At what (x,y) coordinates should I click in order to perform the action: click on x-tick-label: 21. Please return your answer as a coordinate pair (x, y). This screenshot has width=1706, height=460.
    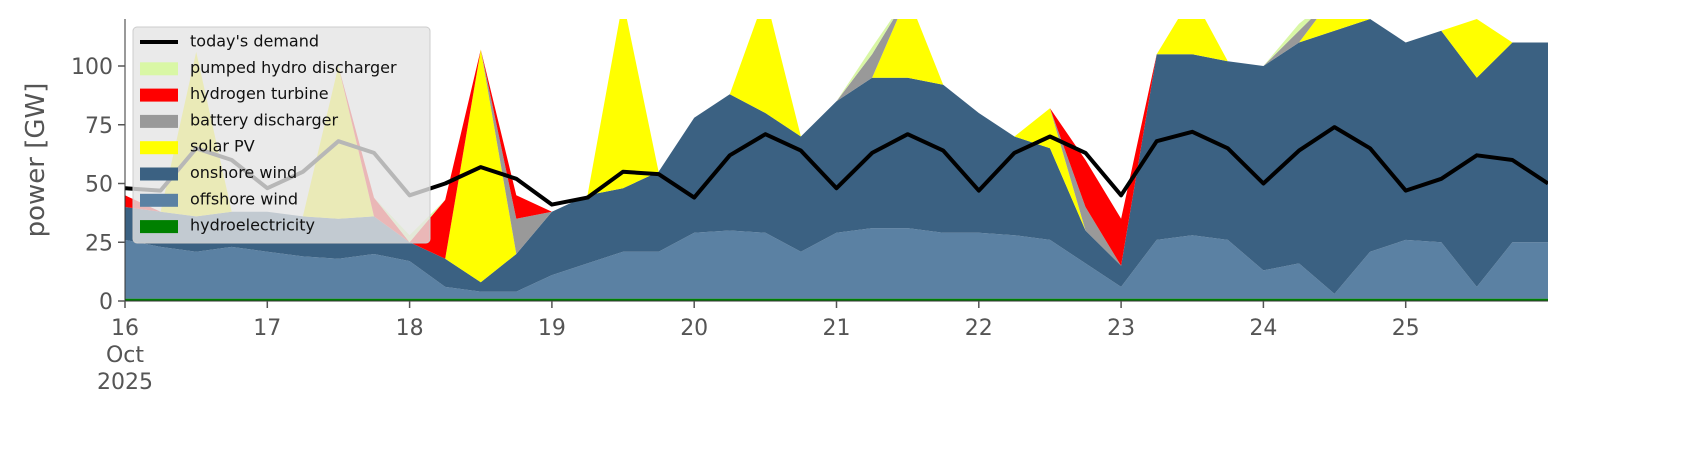
    Looking at the image, I should click on (837, 328).